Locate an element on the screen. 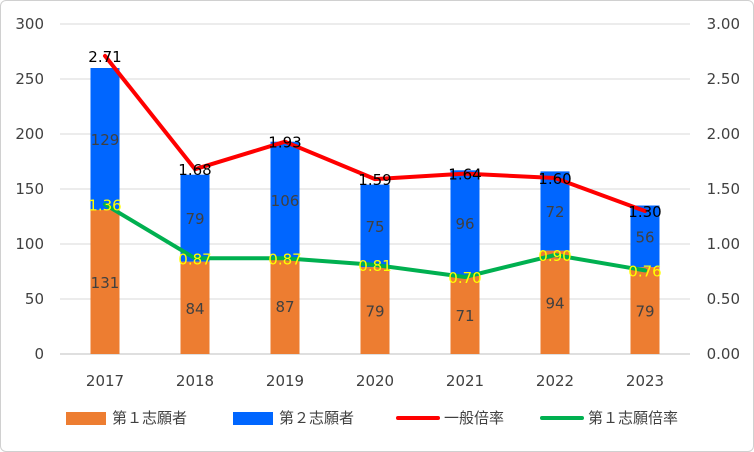 Image resolution: width=754 pixels, height=452 pixels. line-data-label: 1.93 is located at coordinates (284, 143).